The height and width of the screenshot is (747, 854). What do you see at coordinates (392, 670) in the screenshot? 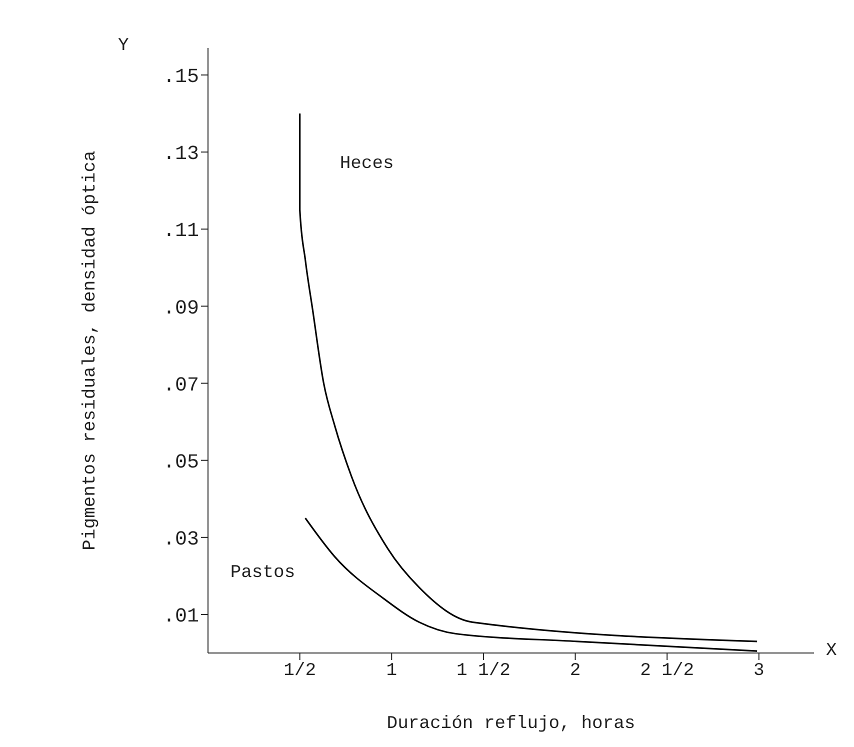
I see `x-tick-label: 1` at bounding box center [392, 670].